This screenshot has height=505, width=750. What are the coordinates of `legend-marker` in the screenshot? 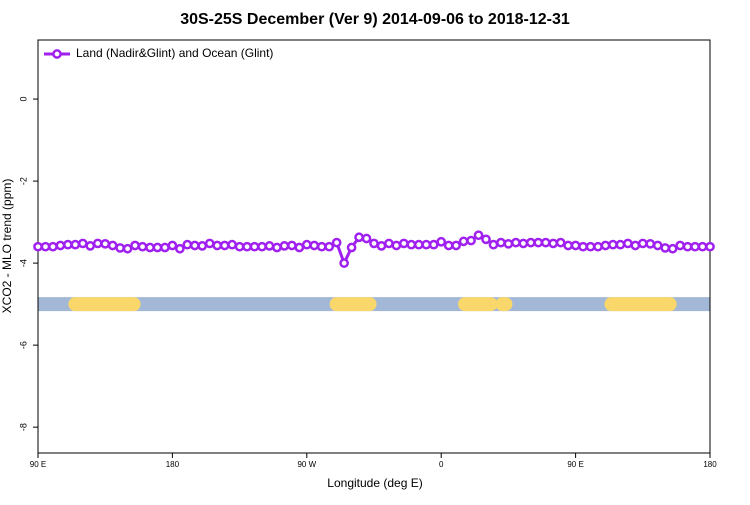 It's located at (57, 54).